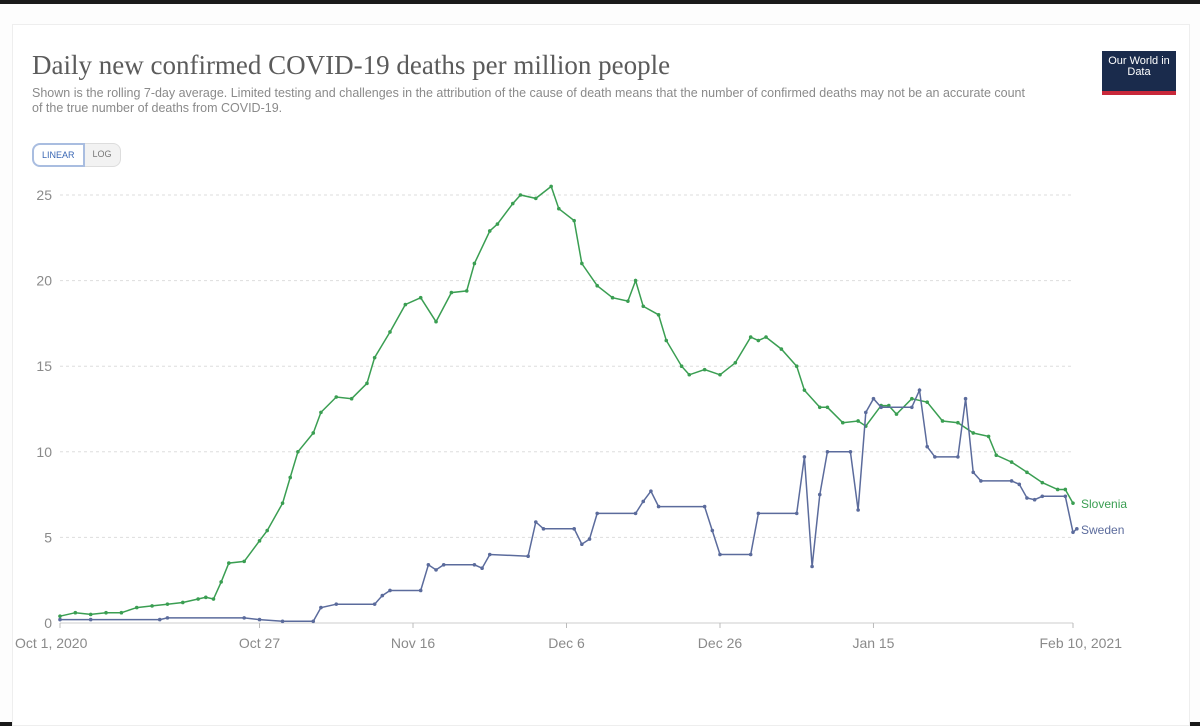  Describe the element at coordinates (44, 366) in the screenshot. I see `y-tick-label: 15` at that location.